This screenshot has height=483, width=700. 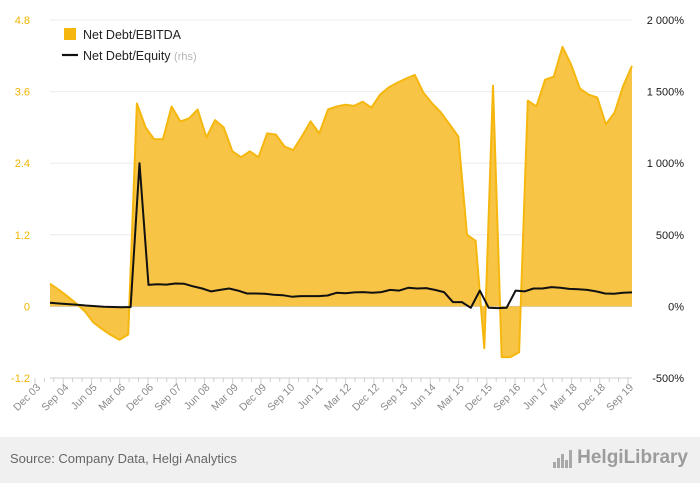 What do you see at coordinates (338, 398) in the screenshot?
I see `x-tick-label: Mar 12` at bounding box center [338, 398].